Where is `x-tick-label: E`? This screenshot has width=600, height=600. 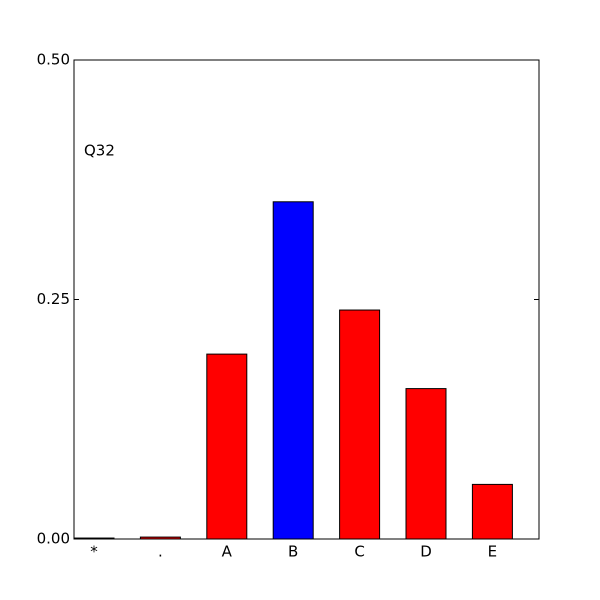
x-tick-label: E is located at coordinates (492, 552).